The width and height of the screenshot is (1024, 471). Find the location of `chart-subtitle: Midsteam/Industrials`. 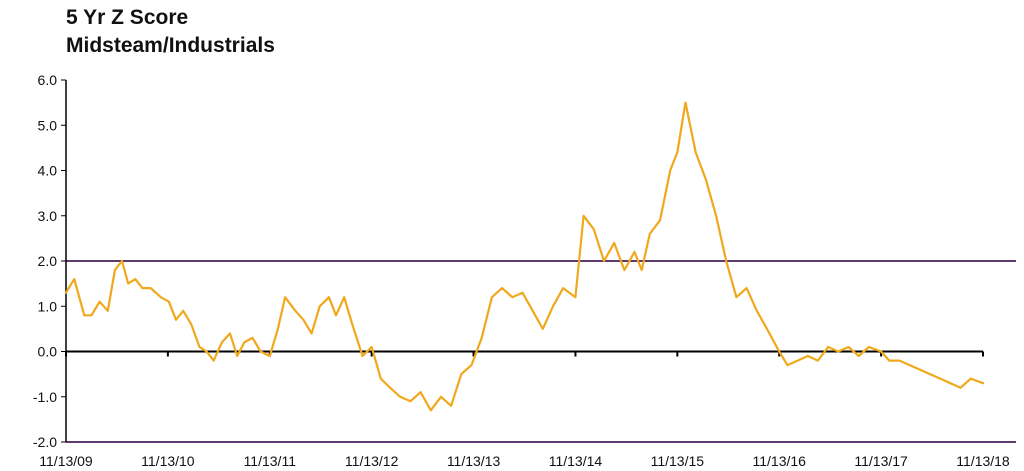

chart-subtitle: Midsteam/Industrials is located at coordinates (170, 45).